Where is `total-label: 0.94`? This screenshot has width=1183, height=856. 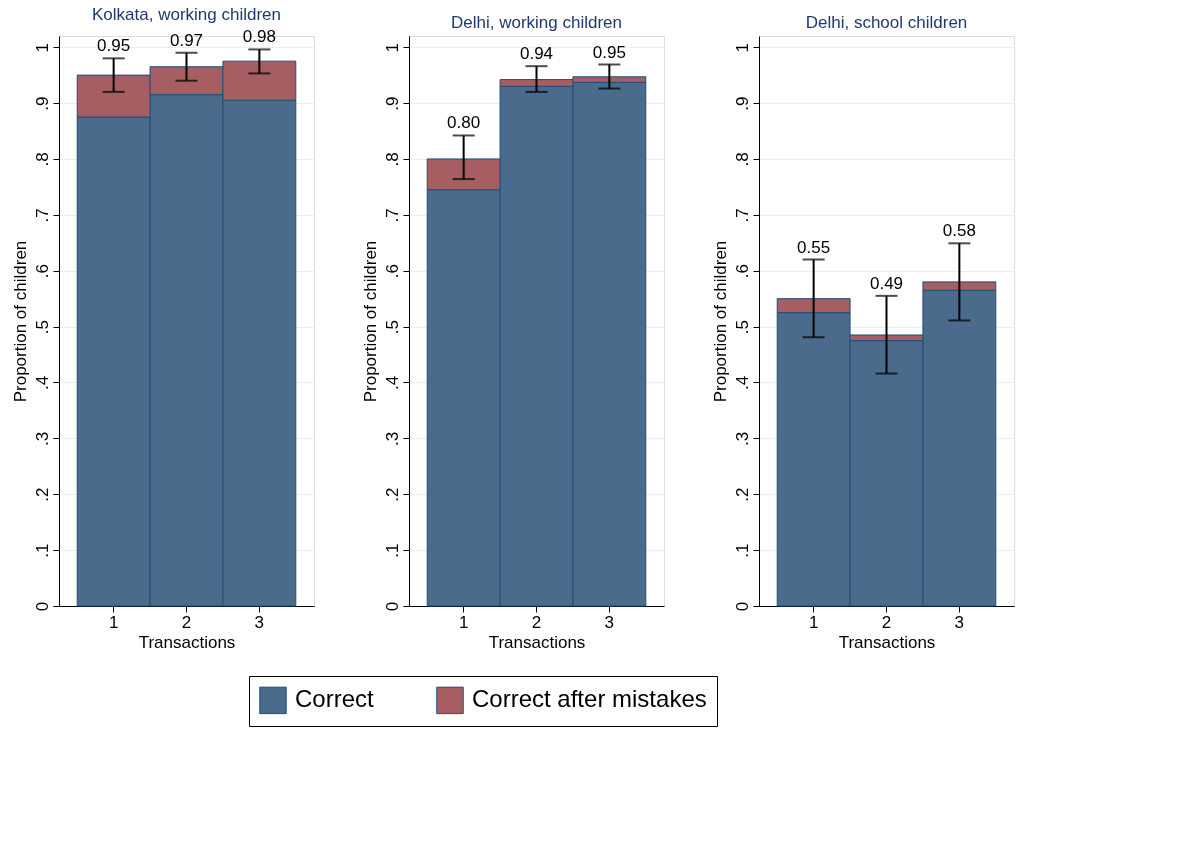 total-label: 0.94 is located at coordinates (536, 54).